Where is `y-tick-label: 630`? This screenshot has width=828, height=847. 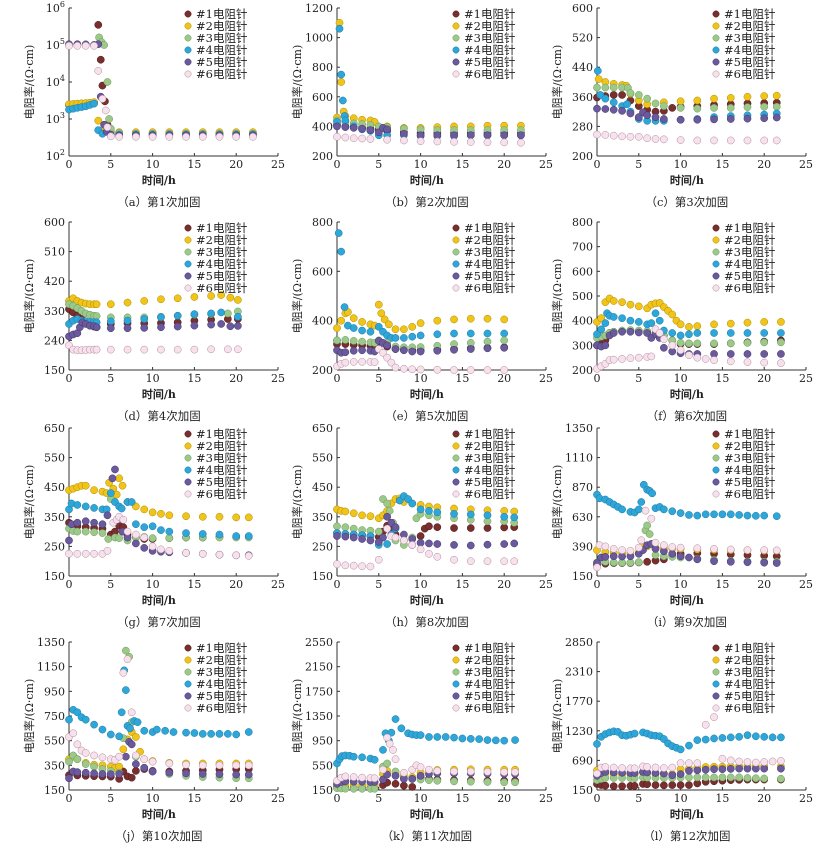 y-tick-label: 630 is located at coordinates (582, 517).